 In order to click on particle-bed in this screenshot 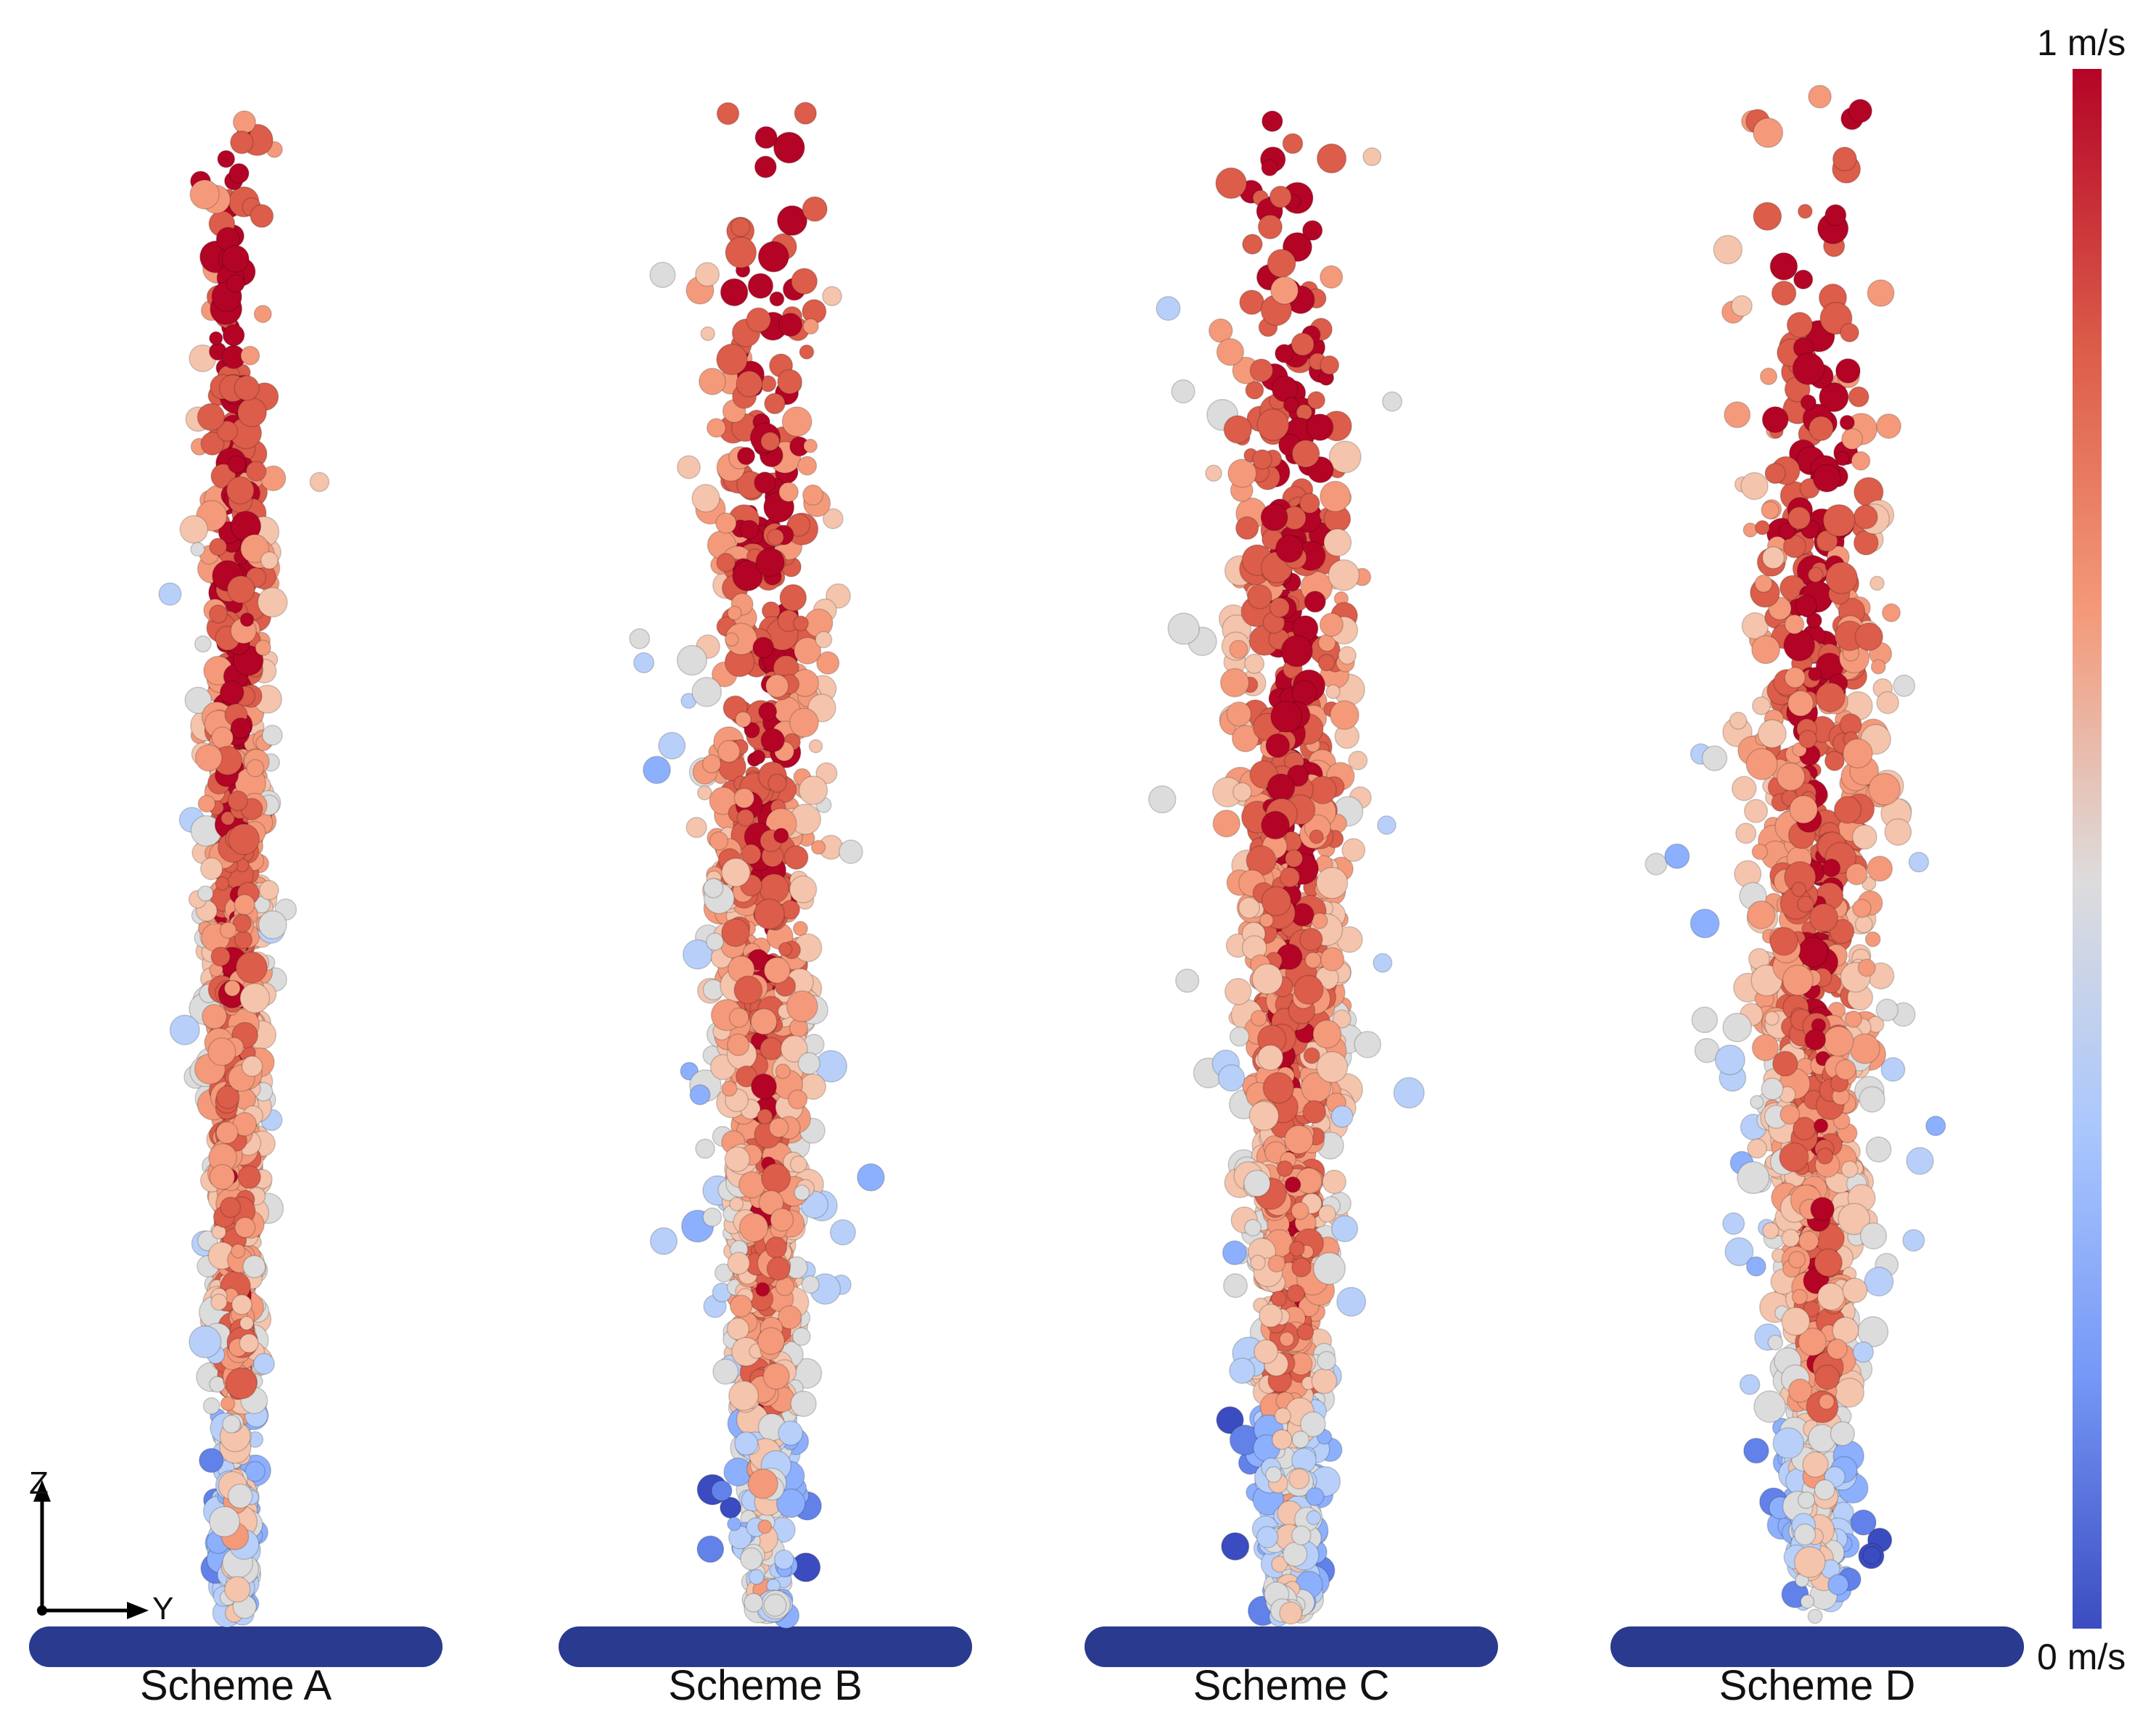, I will do `click(1291, 1646)`.